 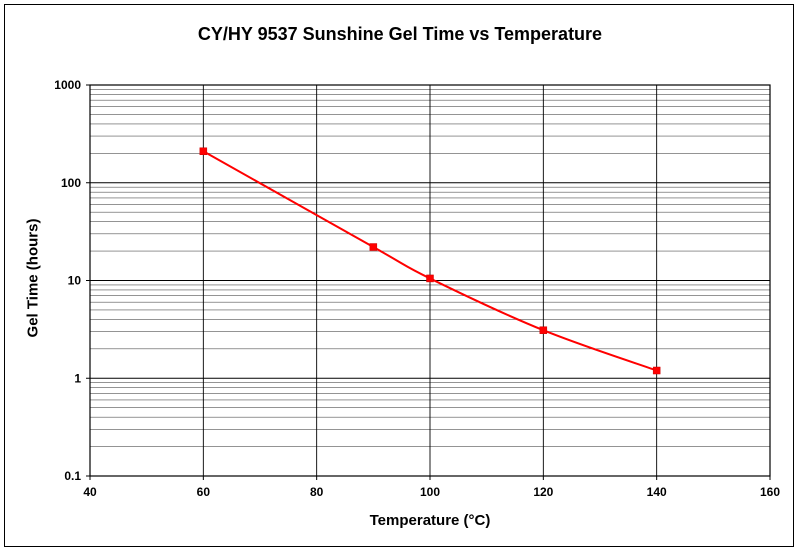 I want to click on x-tick-label: 140, so click(x=657, y=492).